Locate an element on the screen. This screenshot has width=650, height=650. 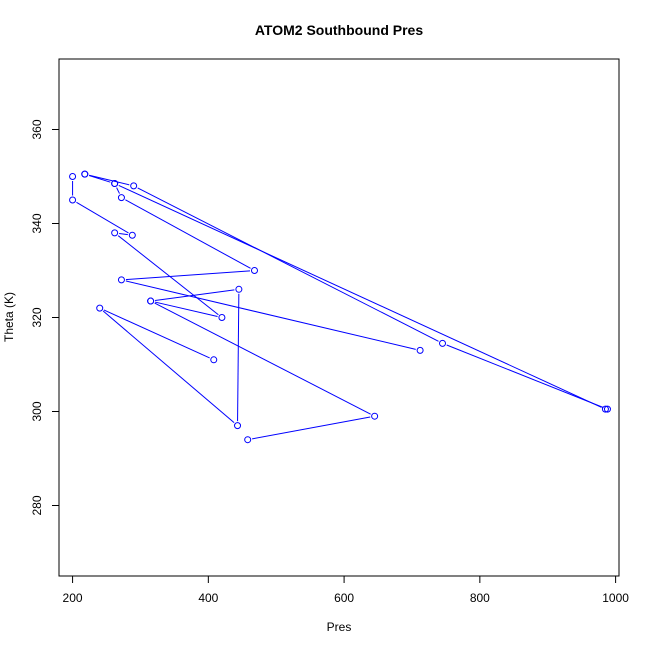
y-tick-label: 320 is located at coordinates (37, 317).